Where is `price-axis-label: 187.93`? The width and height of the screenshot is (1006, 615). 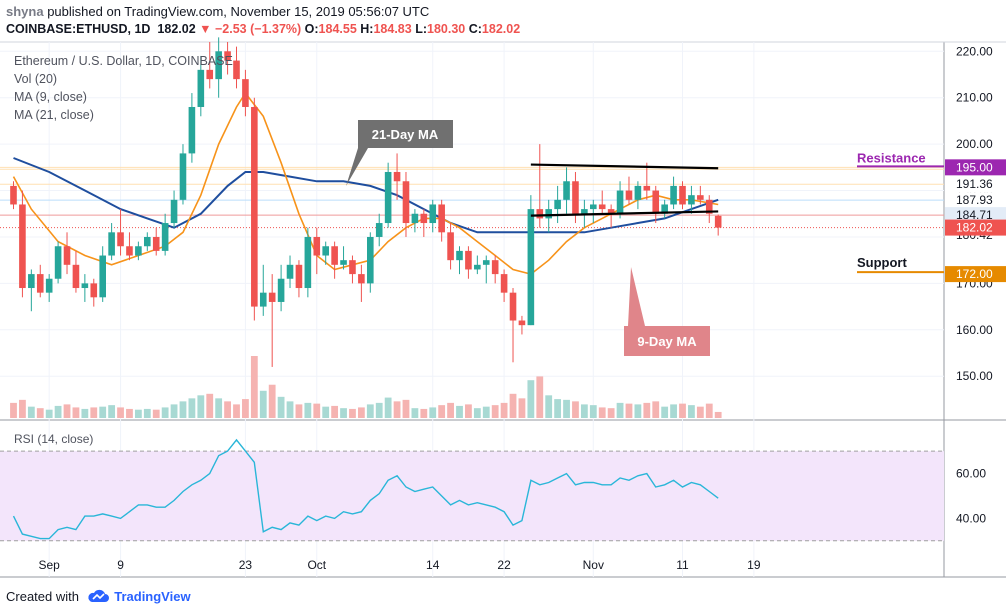
price-axis-label: 187.93 is located at coordinates (974, 200).